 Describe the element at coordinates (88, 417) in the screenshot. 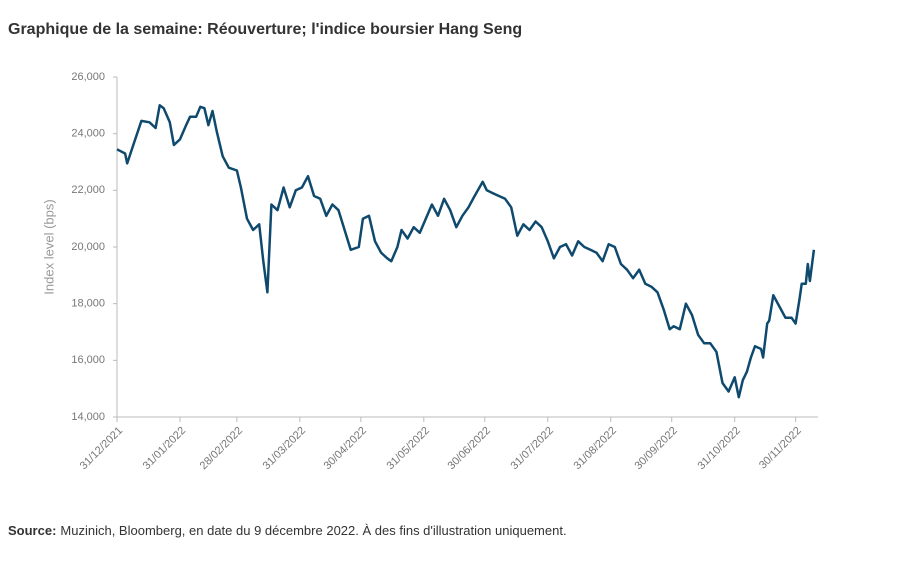

I see `y-tick-label: 14,000` at that location.